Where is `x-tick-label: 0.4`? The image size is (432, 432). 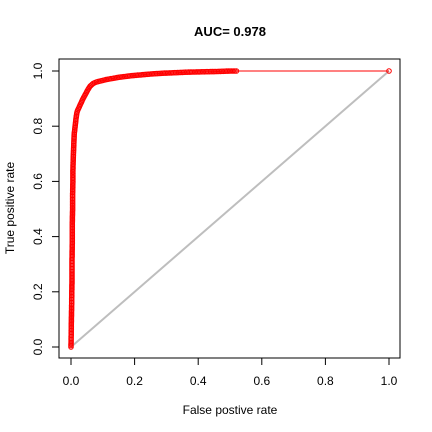
x-tick-label: 0.4 is located at coordinates (198, 381).